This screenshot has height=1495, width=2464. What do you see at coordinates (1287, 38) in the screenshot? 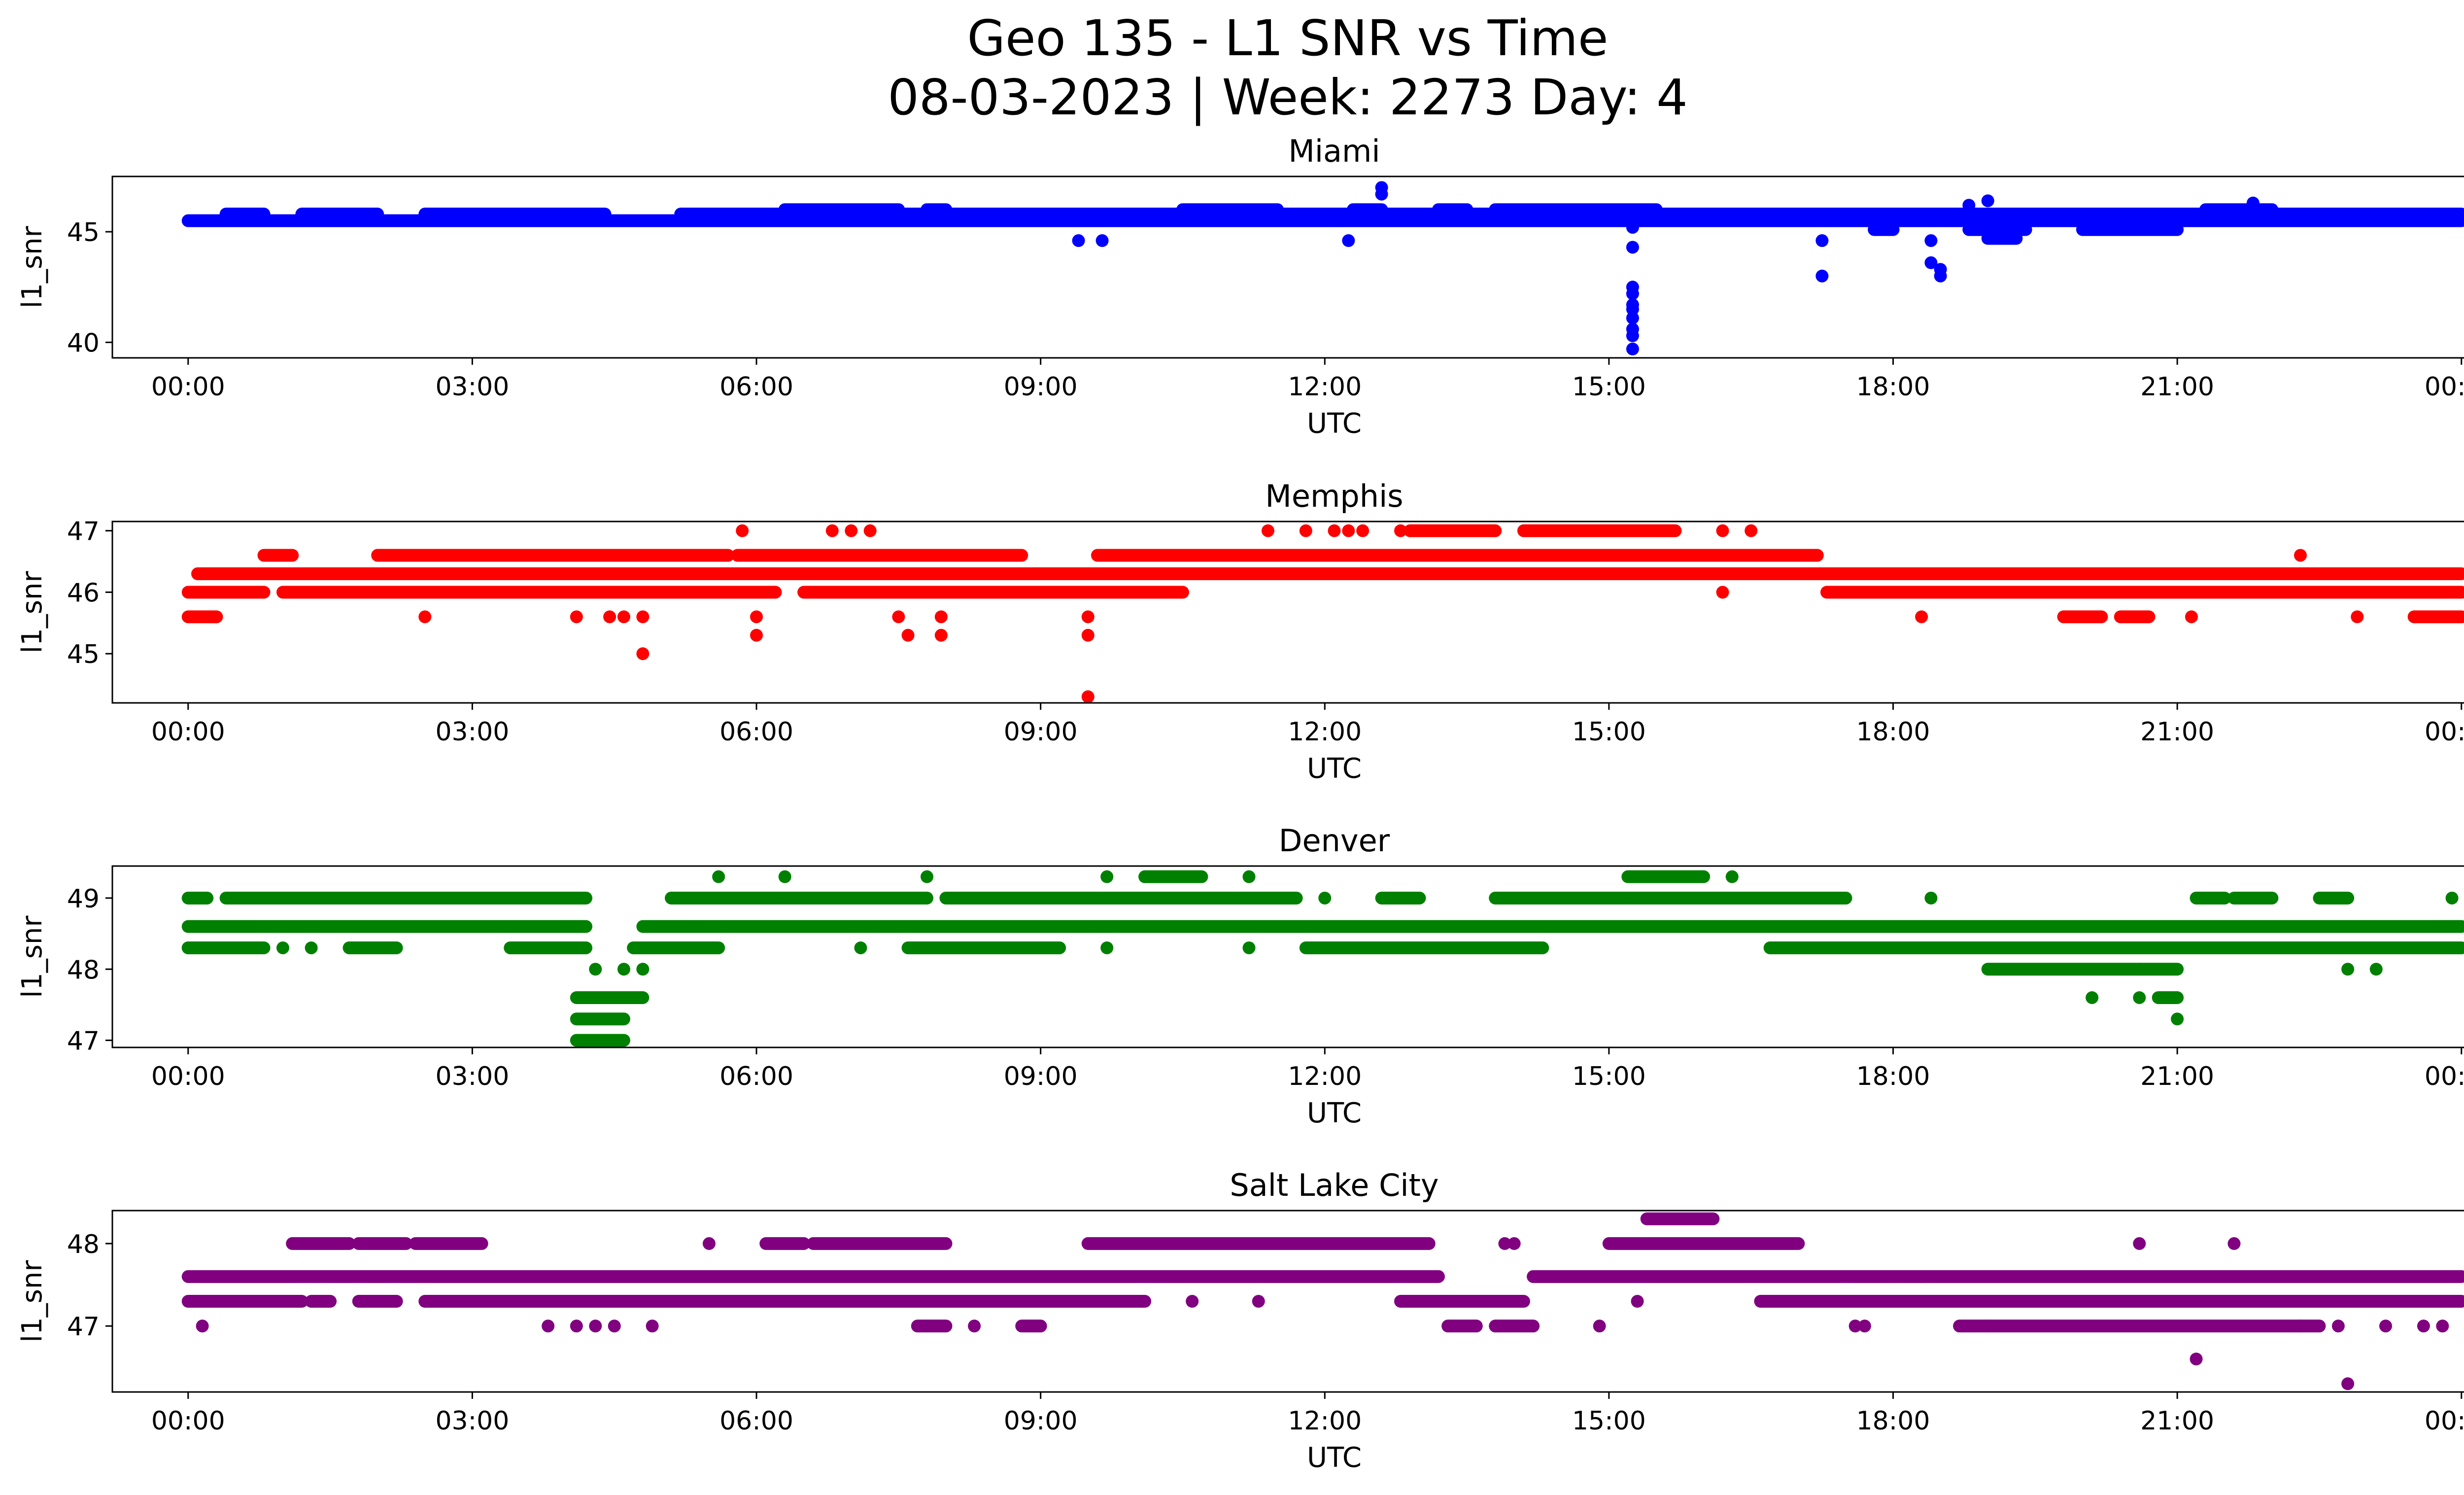
I see `figure-title: Geo 135 - L1 SNR vs Time` at bounding box center [1287, 38].